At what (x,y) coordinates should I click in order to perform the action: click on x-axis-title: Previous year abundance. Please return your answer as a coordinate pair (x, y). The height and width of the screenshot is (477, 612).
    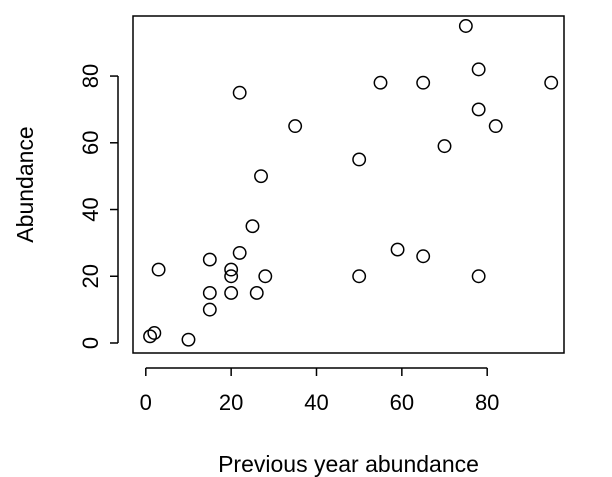
    Looking at the image, I should click on (348, 464).